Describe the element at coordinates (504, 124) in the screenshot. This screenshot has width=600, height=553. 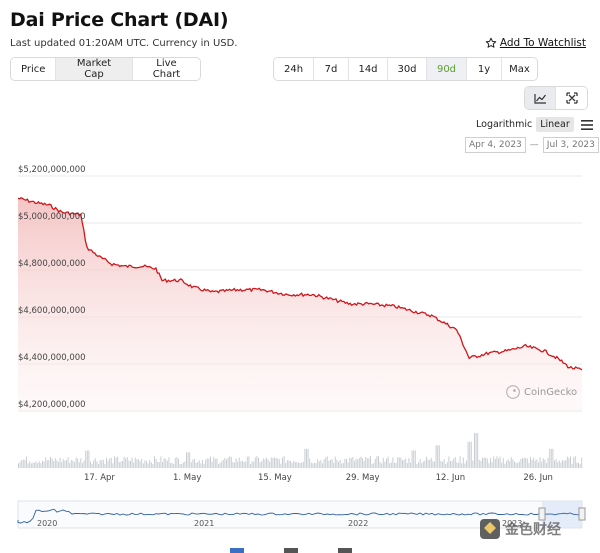
I see `logarithmic-option: Logarithmic` at that location.